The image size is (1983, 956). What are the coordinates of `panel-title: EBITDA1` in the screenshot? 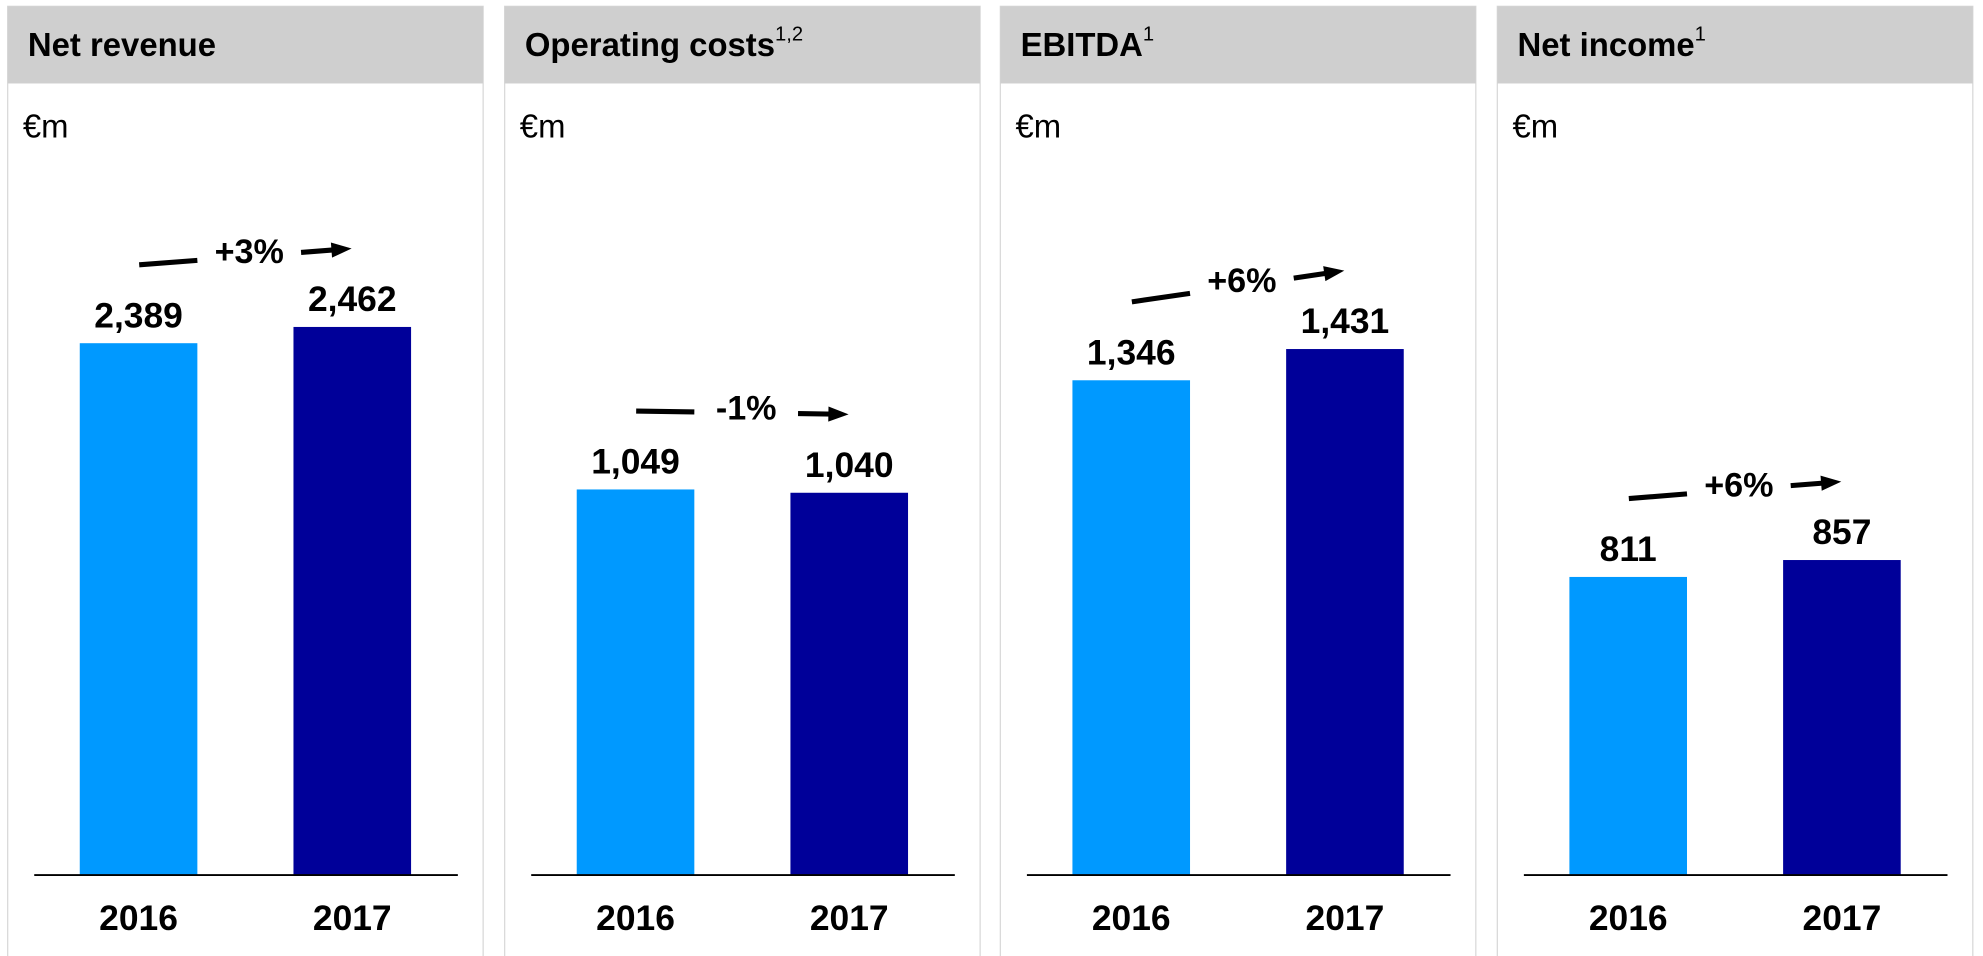 It's located at (1088, 43).